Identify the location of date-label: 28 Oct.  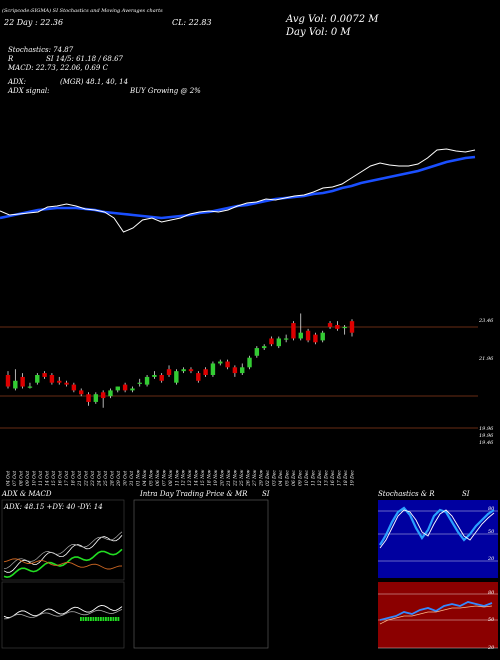
(112, 479).